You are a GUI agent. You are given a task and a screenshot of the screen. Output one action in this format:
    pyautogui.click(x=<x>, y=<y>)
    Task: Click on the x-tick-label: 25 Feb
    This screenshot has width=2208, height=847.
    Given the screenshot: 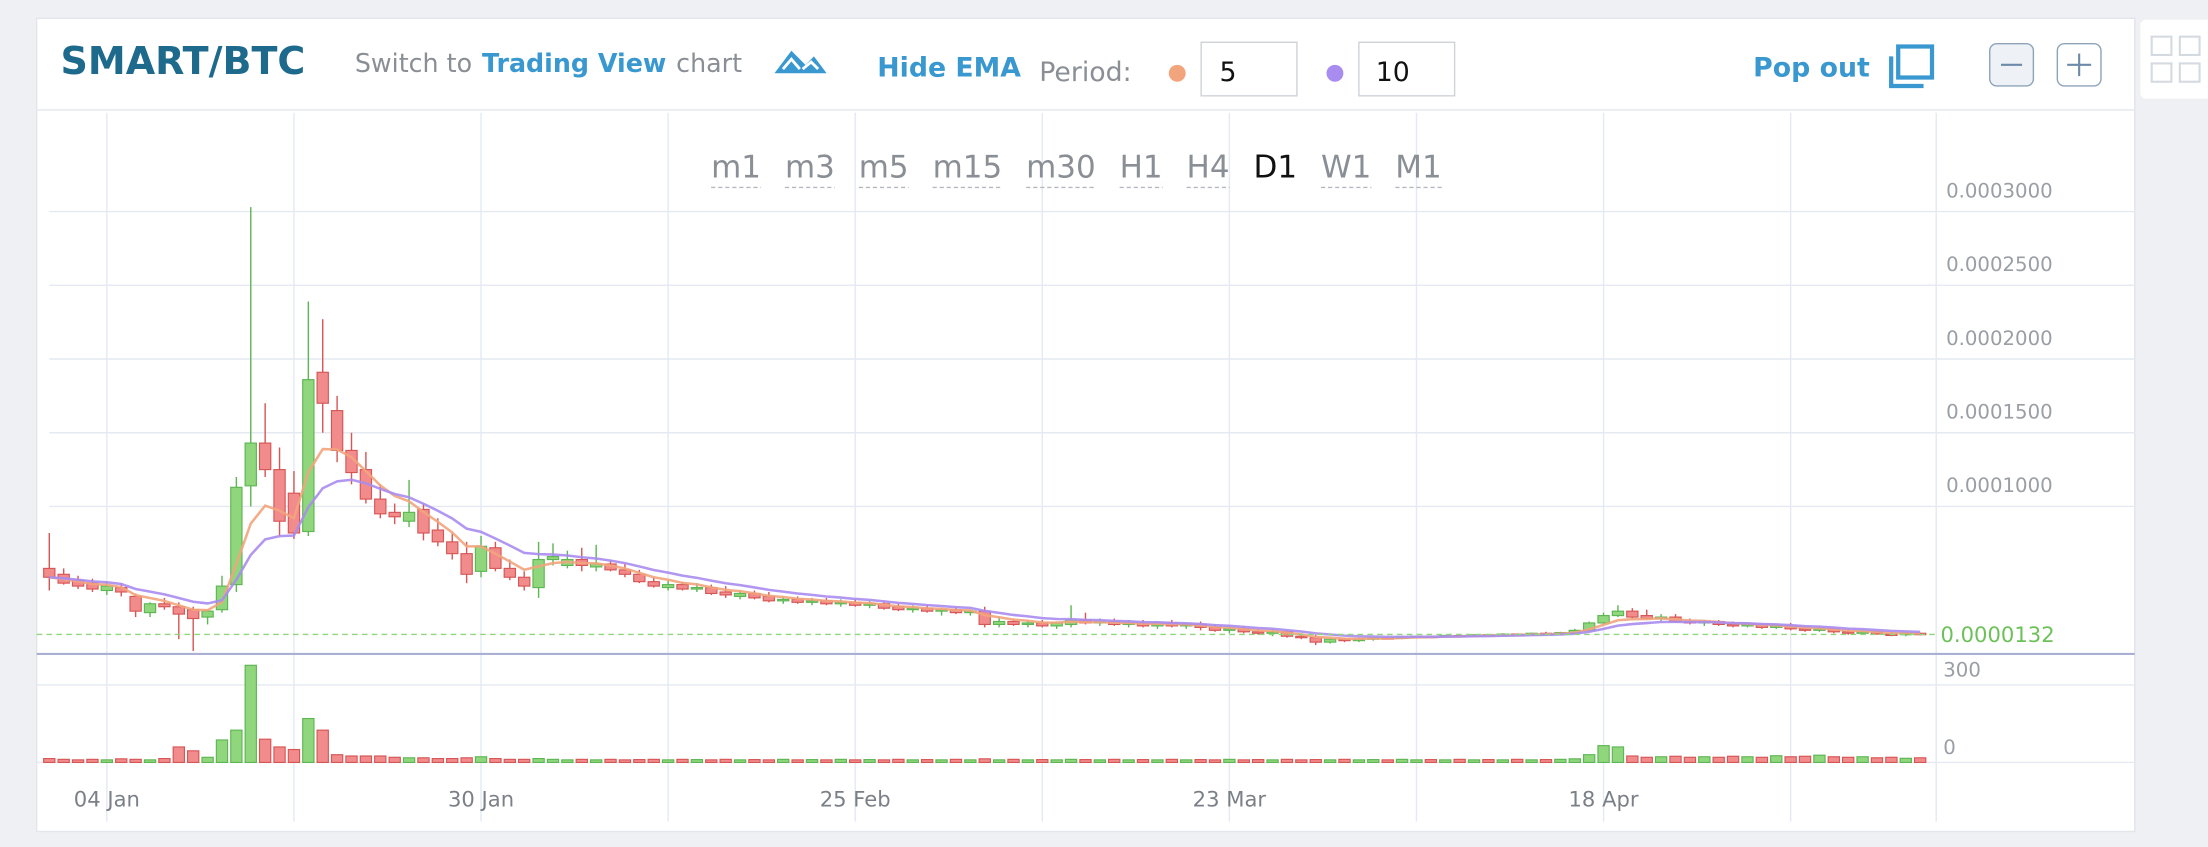 What is the action you would take?
    pyautogui.click(x=855, y=798)
    